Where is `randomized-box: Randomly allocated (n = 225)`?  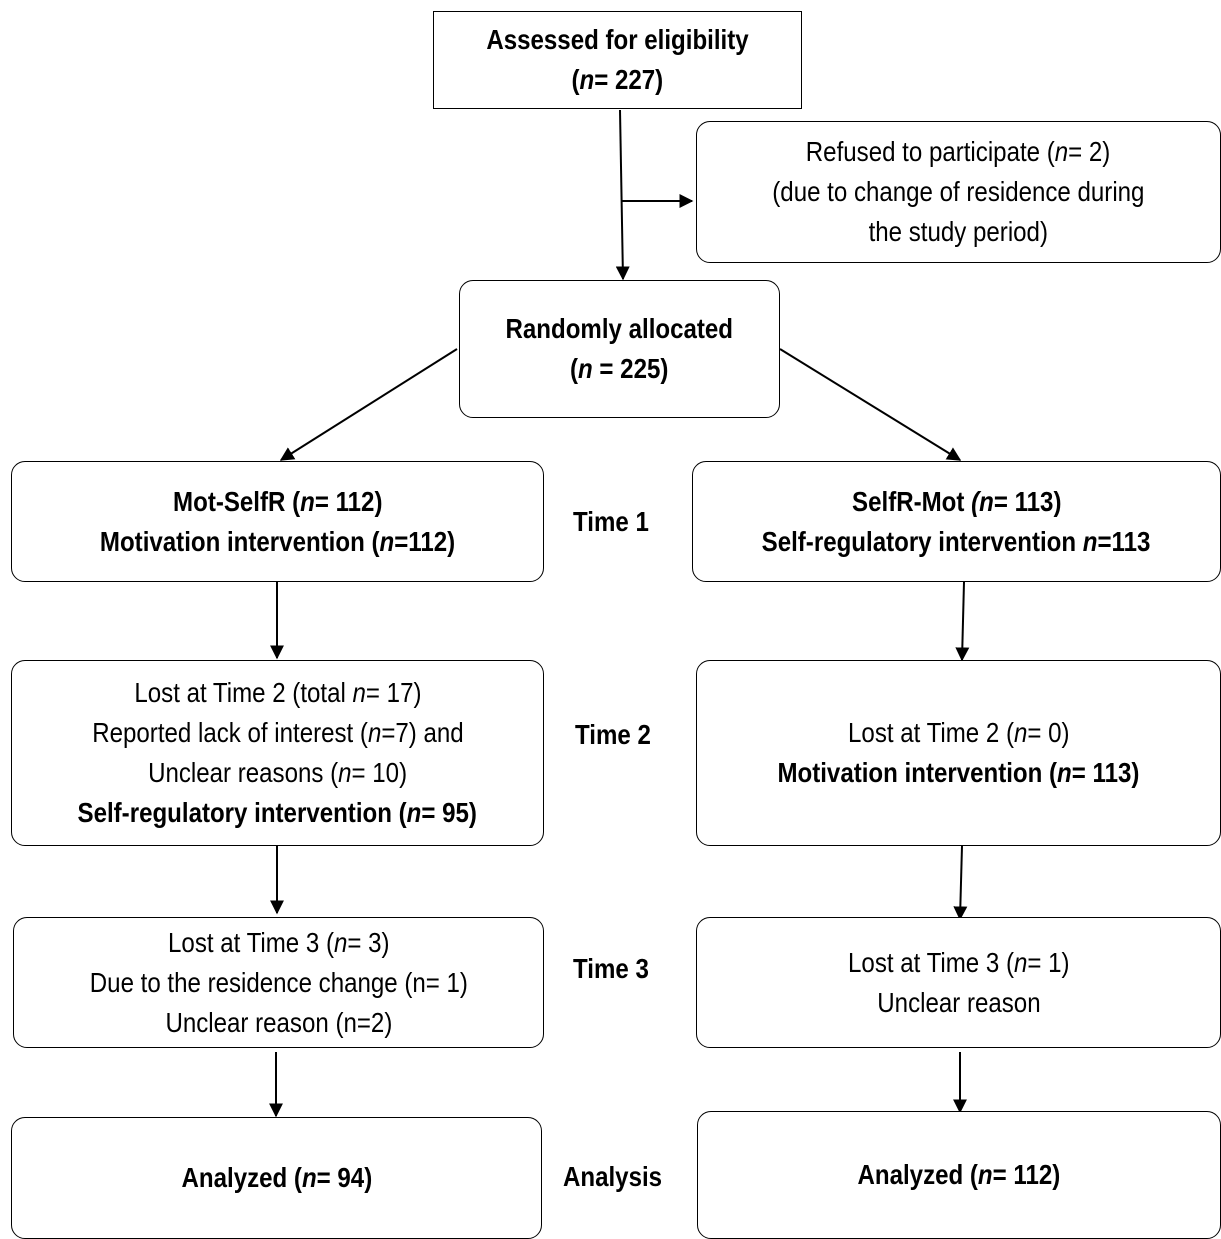 randomized-box: Randomly allocated (n = 225) is located at coordinates (619, 349).